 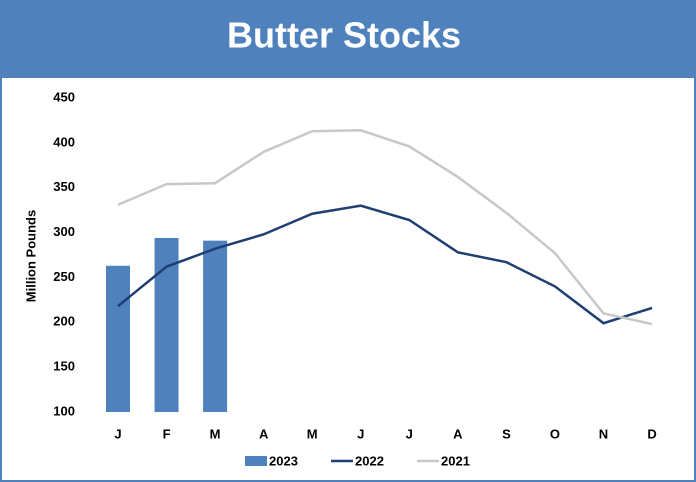 What do you see at coordinates (64, 321) in the screenshot?
I see `y-tick-label: 200` at bounding box center [64, 321].